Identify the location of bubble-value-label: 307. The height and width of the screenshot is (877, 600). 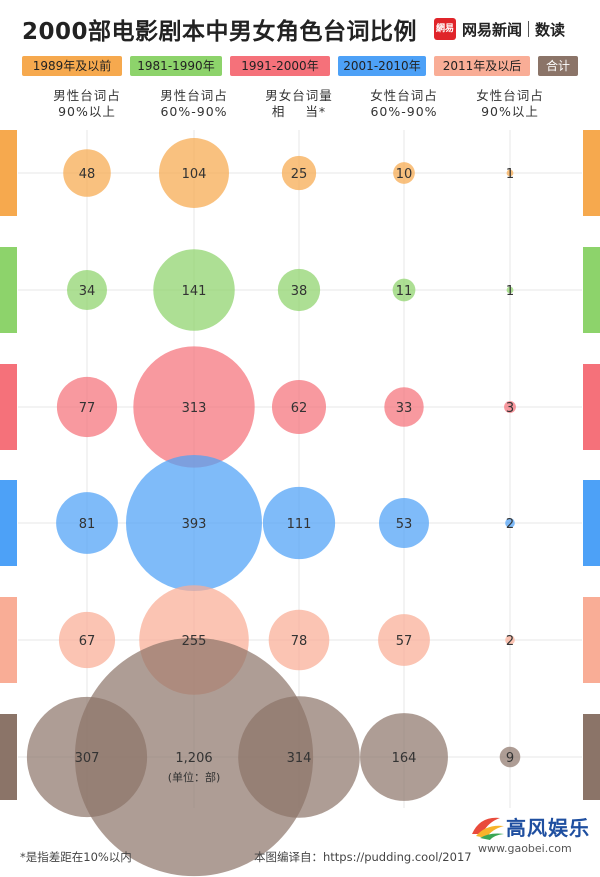
(87, 758).